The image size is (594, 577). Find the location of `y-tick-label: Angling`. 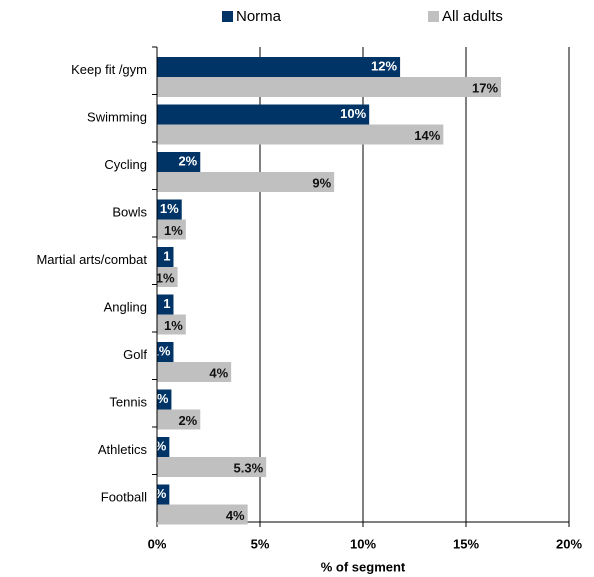

y-tick-label: Angling is located at coordinates (125, 307).